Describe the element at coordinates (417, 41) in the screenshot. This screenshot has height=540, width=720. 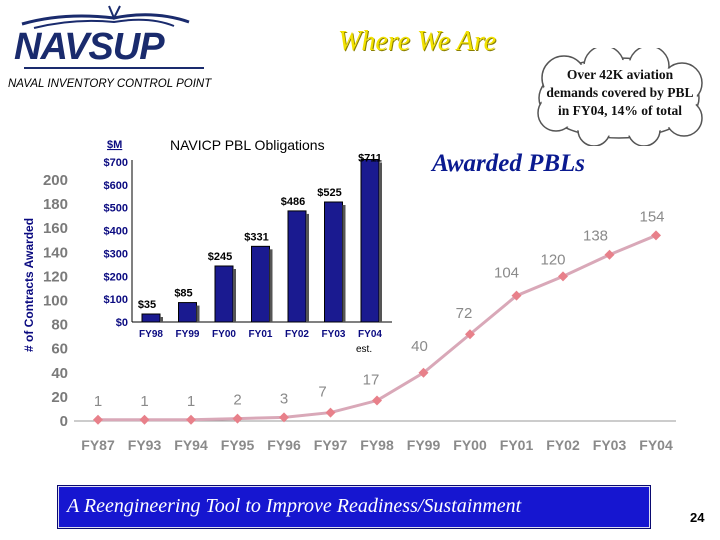
I see `page-title: Where We Are` at that location.